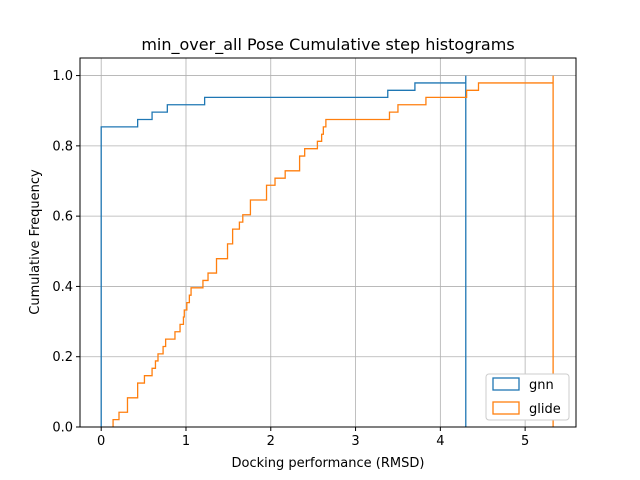  Describe the element at coordinates (440, 441) in the screenshot. I see `x-tick-label: 4` at that location.